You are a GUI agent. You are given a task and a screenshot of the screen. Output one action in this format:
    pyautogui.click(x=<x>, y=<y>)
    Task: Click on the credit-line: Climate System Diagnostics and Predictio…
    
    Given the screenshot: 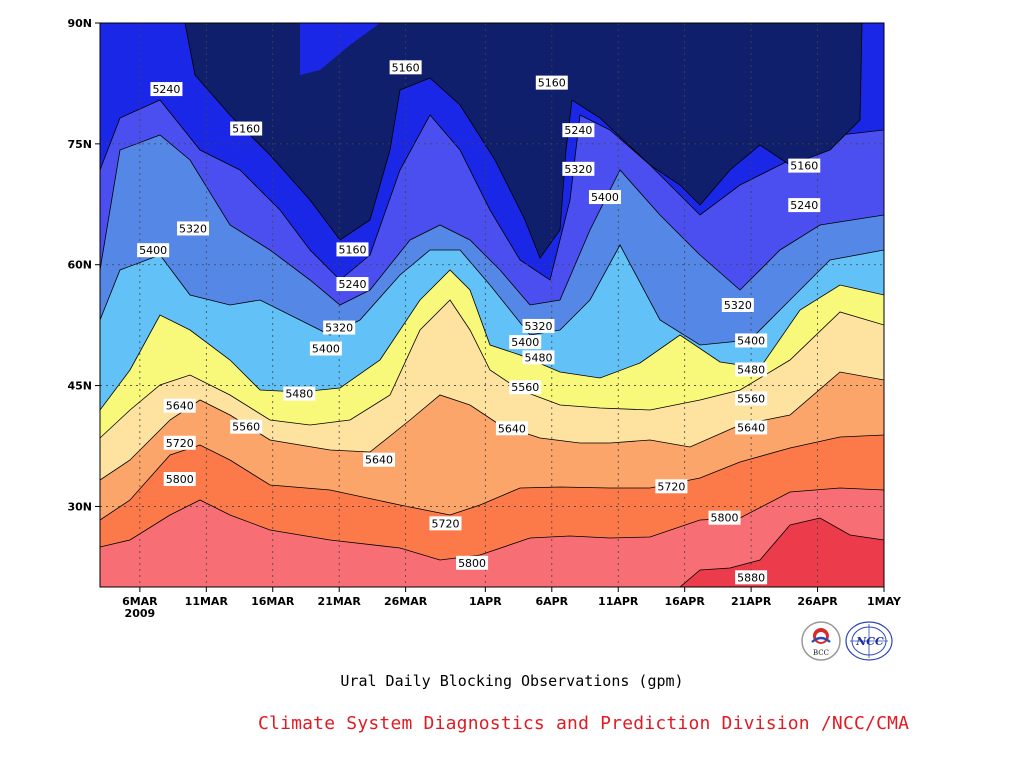 What is the action you would take?
    pyautogui.click(x=584, y=723)
    